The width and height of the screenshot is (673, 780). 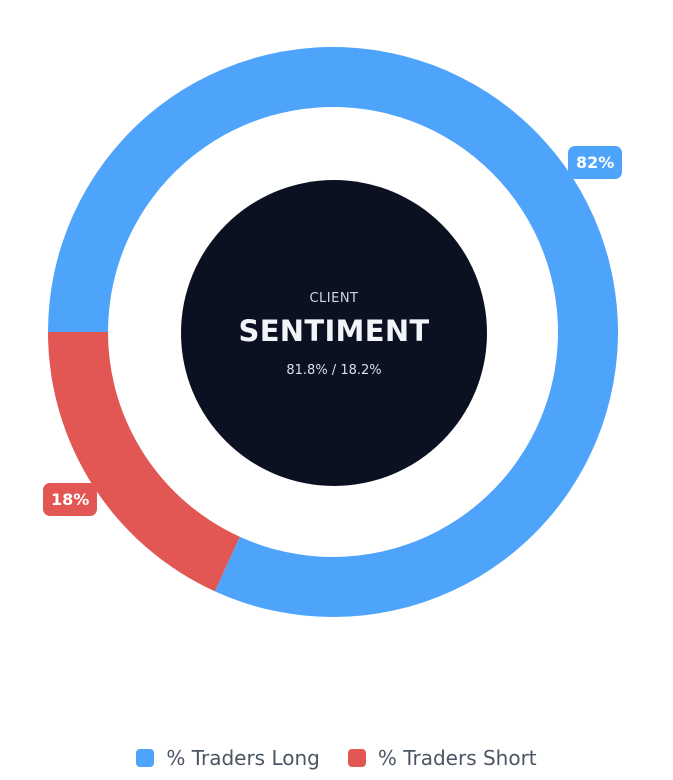 What do you see at coordinates (243, 758) in the screenshot?
I see `legend-label-long: % Traders Long` at bounding box center [243, 758].